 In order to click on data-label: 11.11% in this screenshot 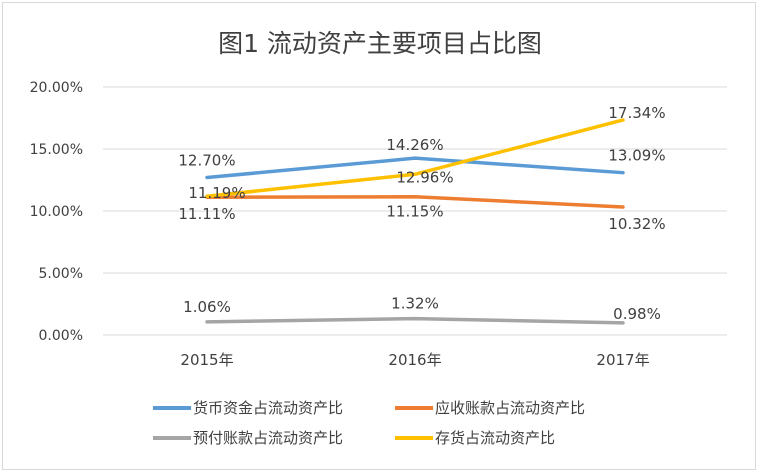, I will do `click(206, 214)`.